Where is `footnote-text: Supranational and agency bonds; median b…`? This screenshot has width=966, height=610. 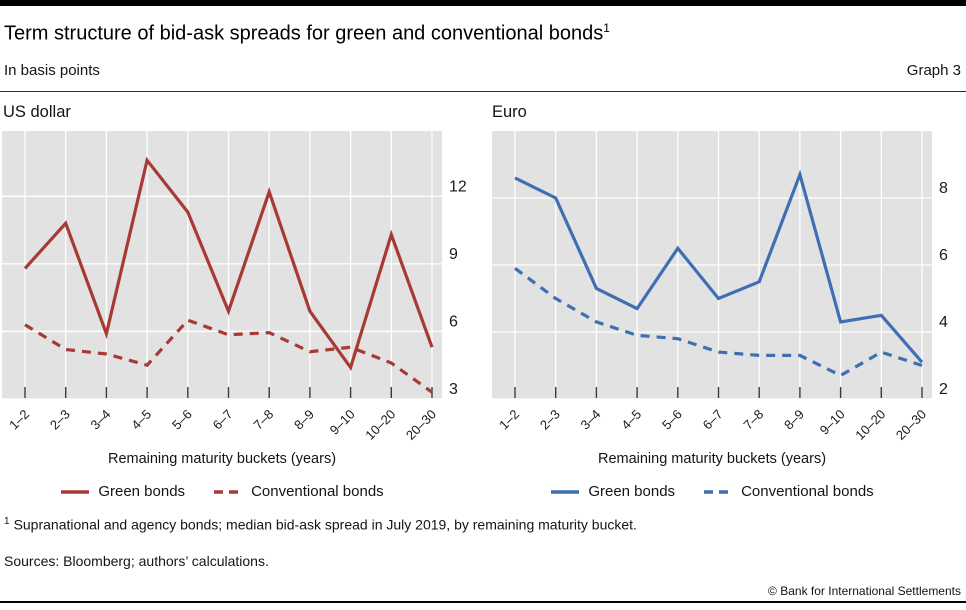 footnote-text: Supranational and agency bonds; median b… is located at coordinates (325, 524).